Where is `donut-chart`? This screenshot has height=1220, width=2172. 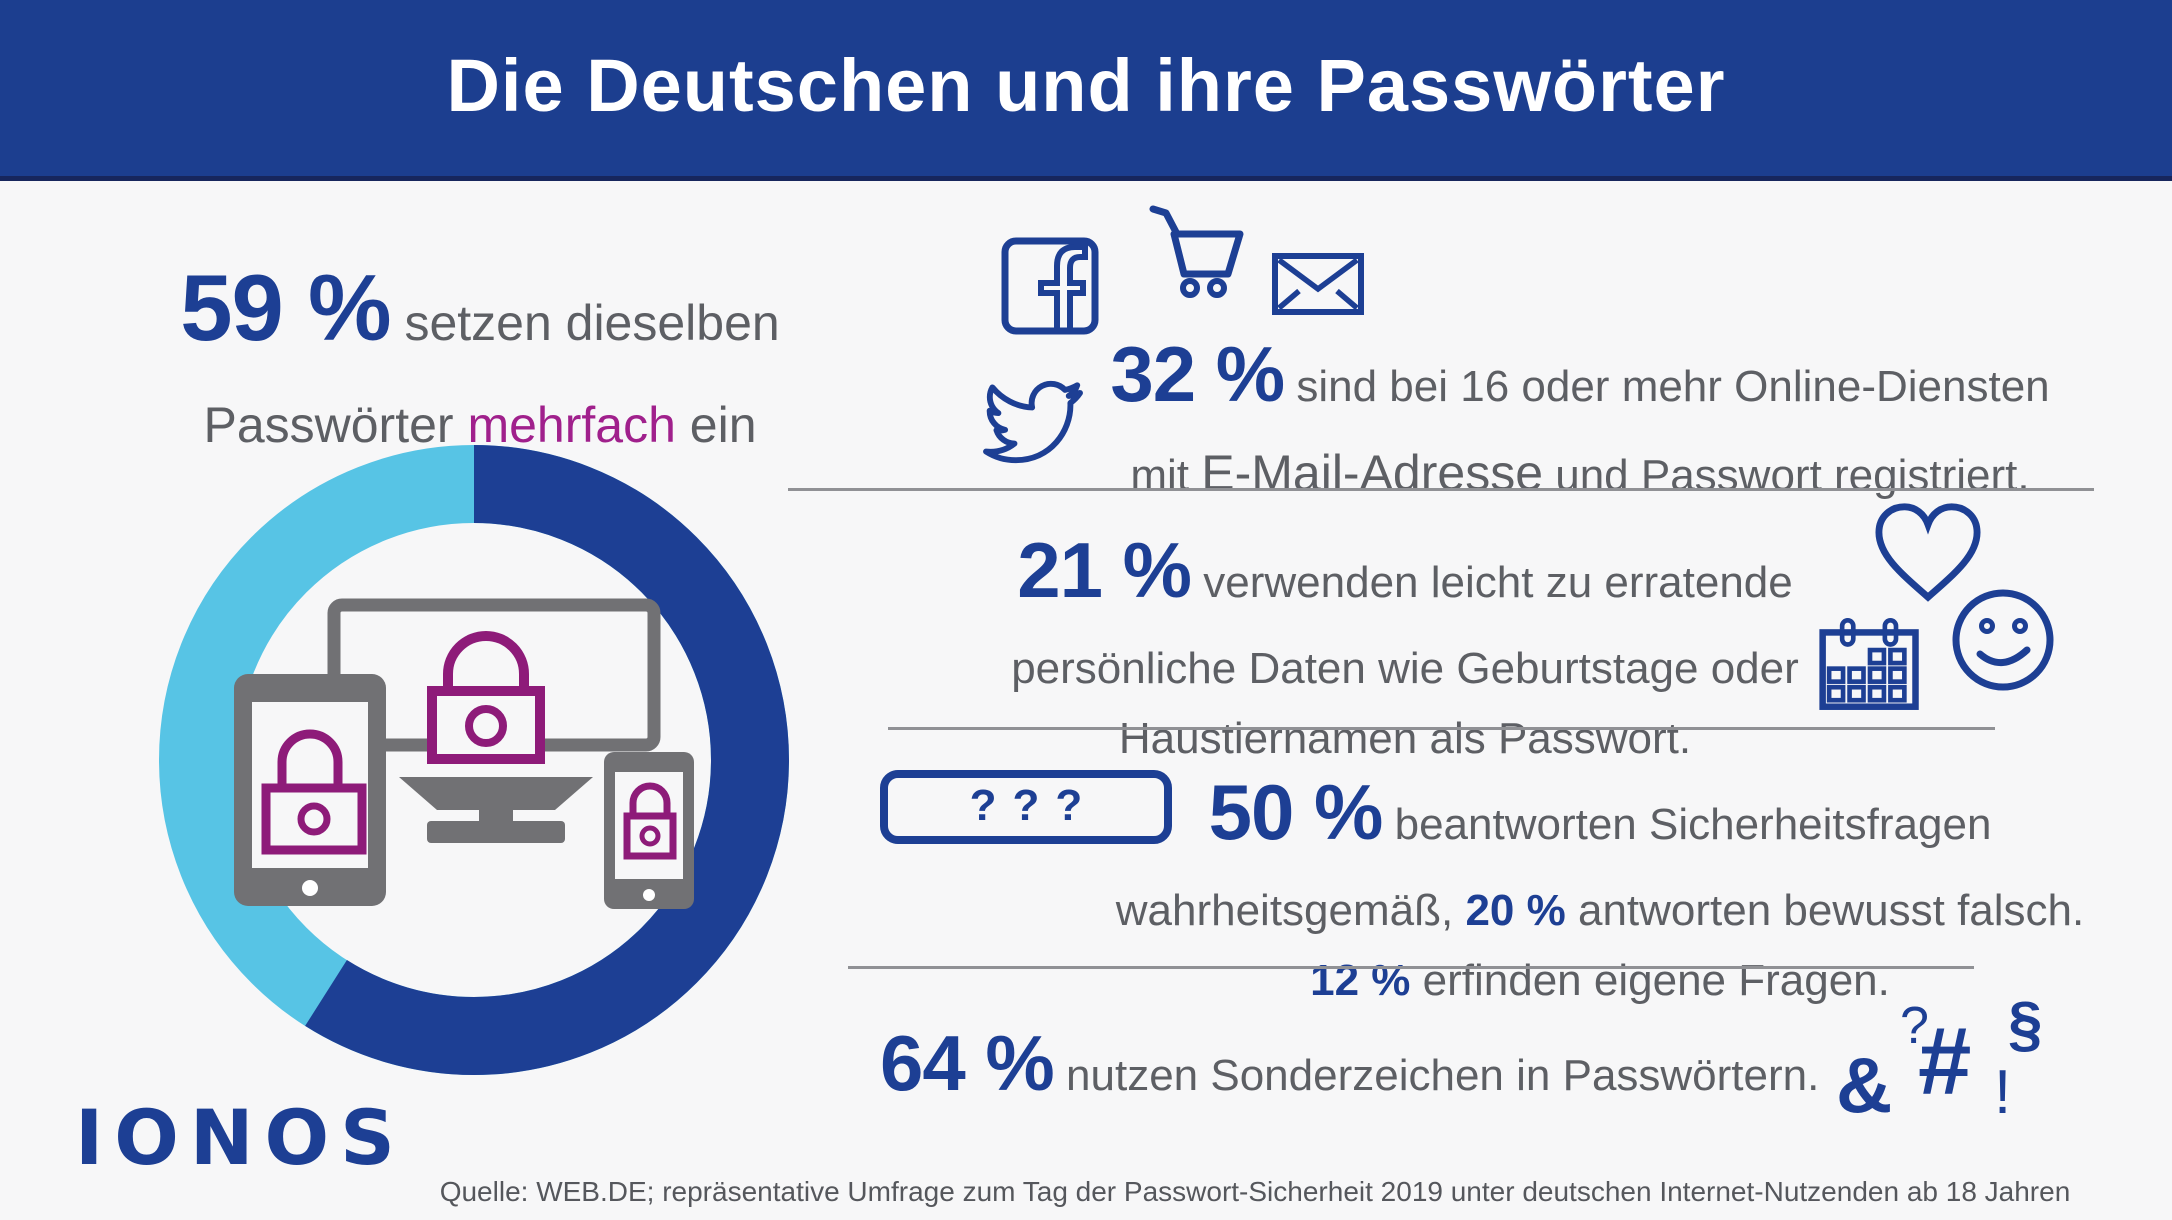 donut-chart is located at coordinates (474, 760).